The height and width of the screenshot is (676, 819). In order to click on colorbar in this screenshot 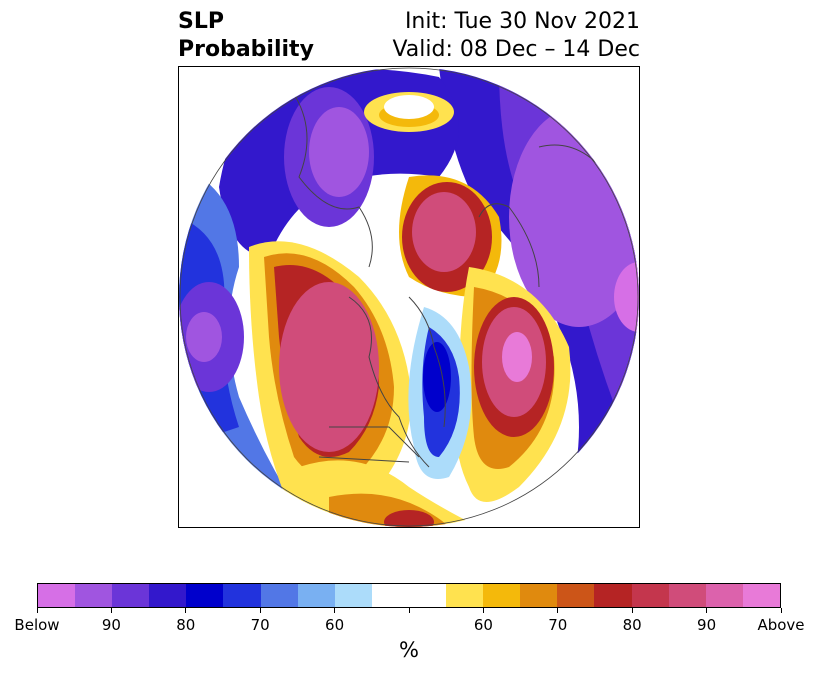, I will do `click(409, 595)`.